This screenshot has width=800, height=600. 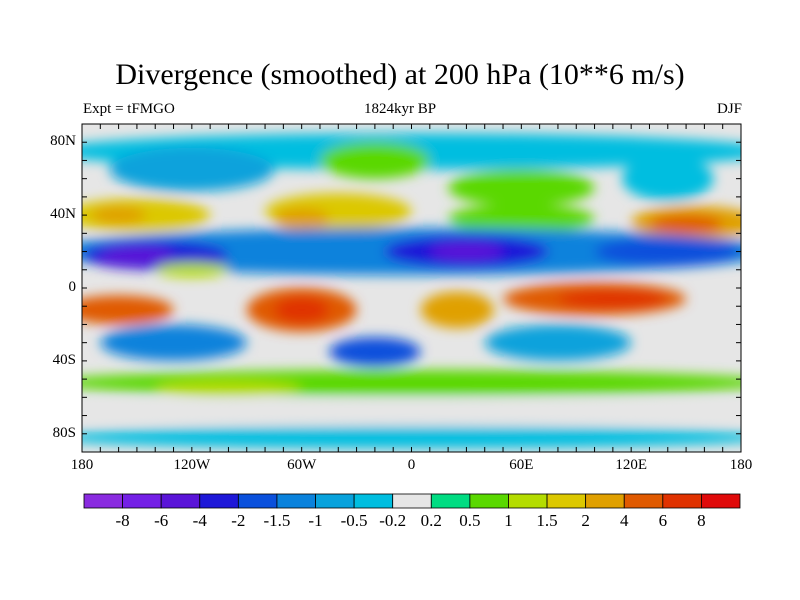 What do you see at coordinates (63, 214) in the screenshot?
I see `y-tick-label: 40N` at bounding box center [63, 214].